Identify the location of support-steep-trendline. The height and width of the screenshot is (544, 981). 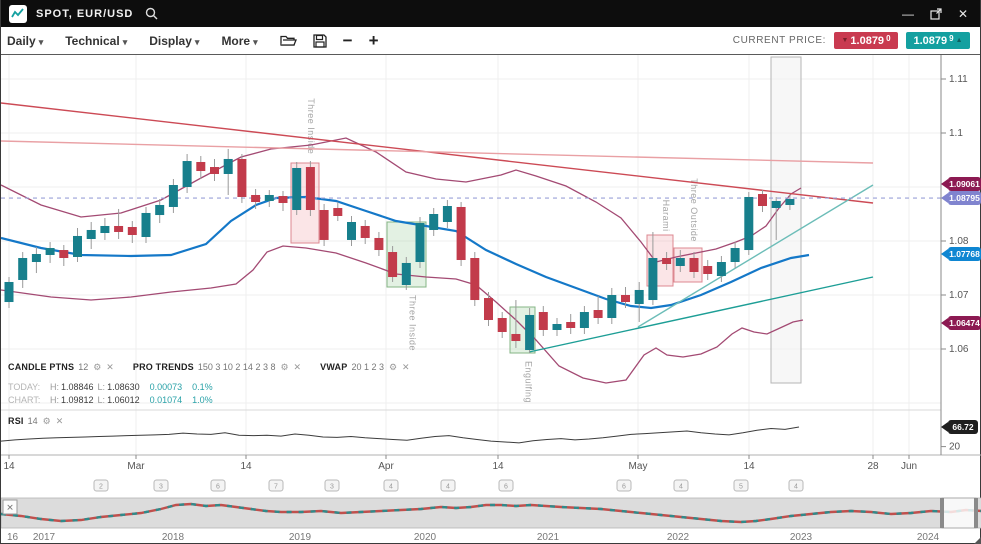
(755, 256).